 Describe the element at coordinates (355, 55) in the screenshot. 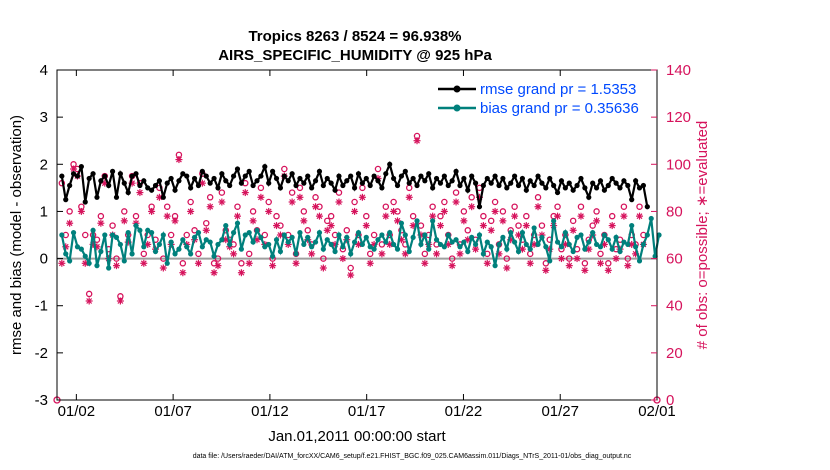

I see `chart-title-line2: AIRS_SPECIFIC_HUMIDITY @ 925 hPa` at that location.